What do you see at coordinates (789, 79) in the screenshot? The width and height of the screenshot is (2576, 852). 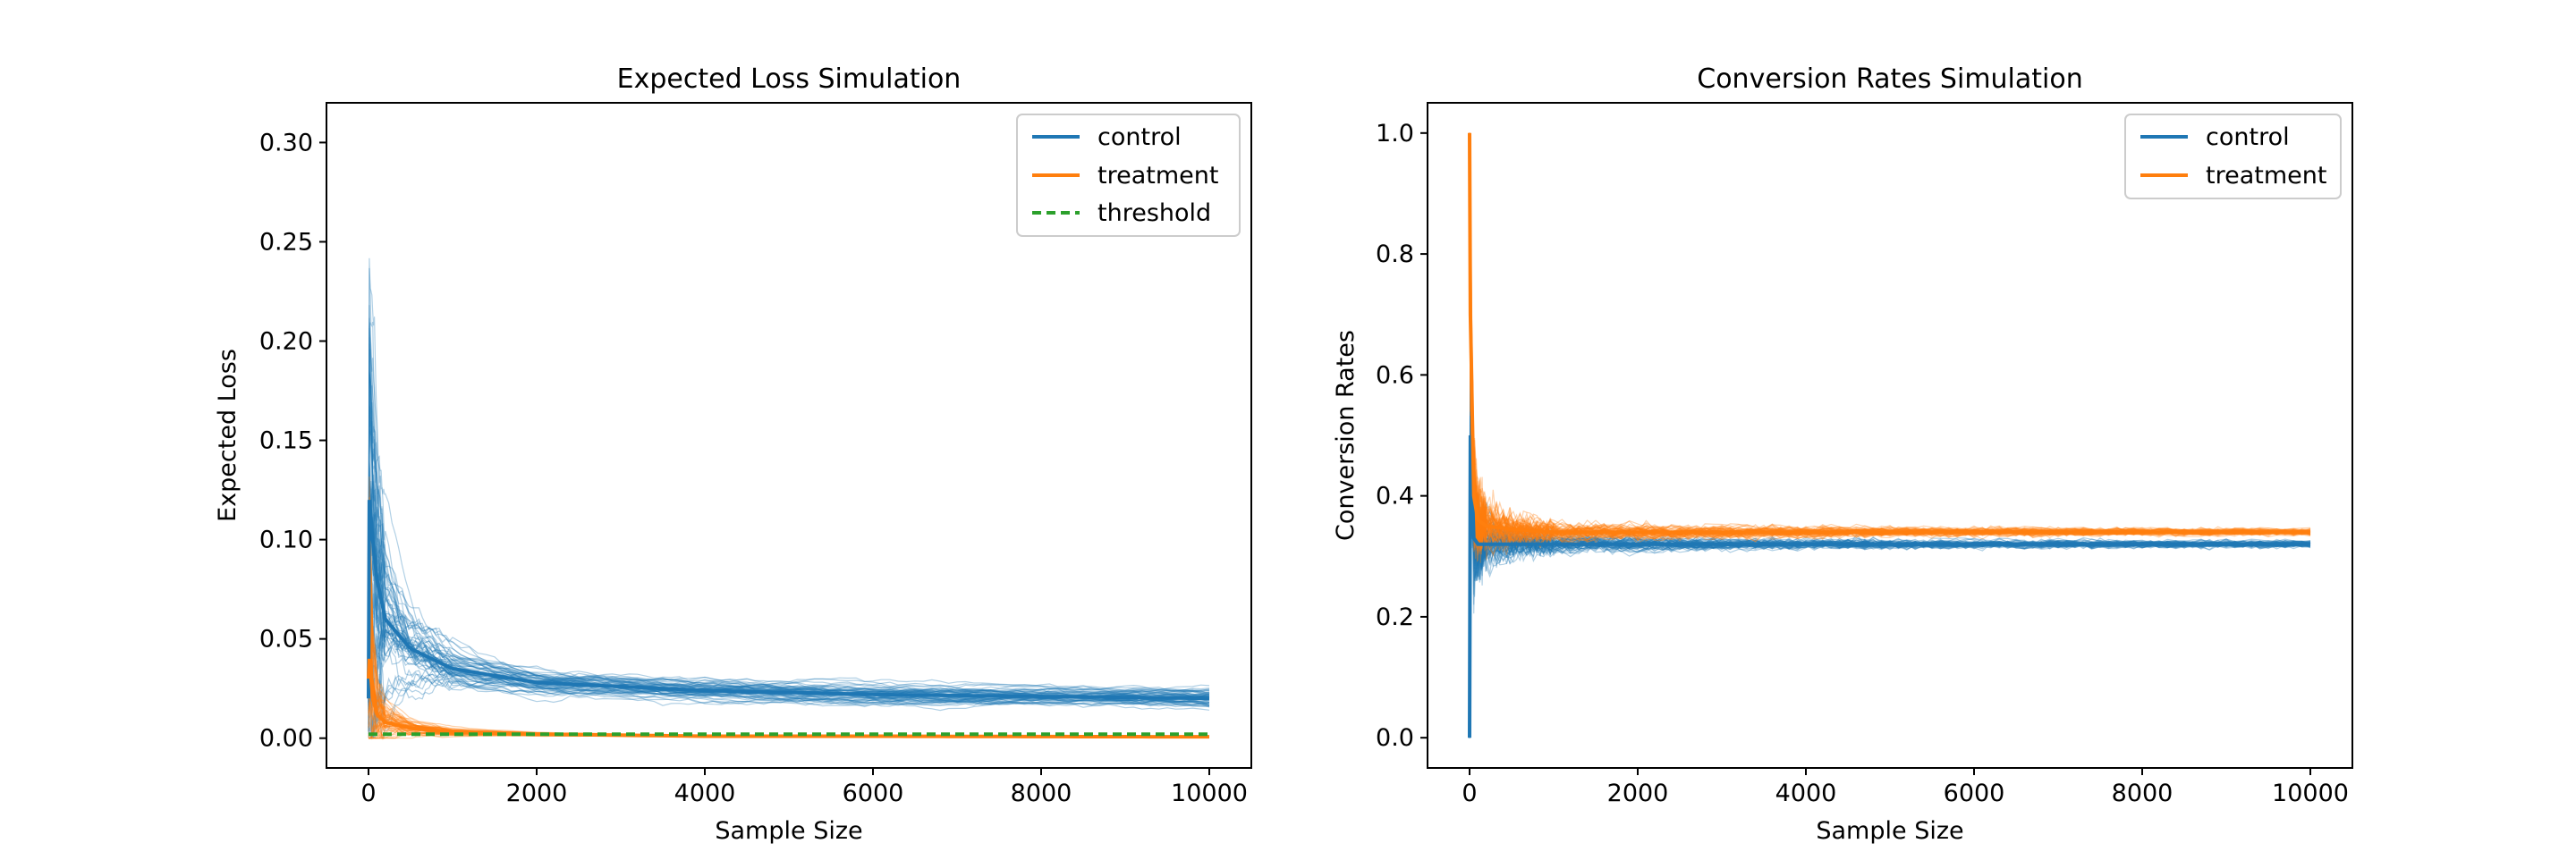 I see `chart-title: Expected Loss Simulation` at bounding box center [789, 79].